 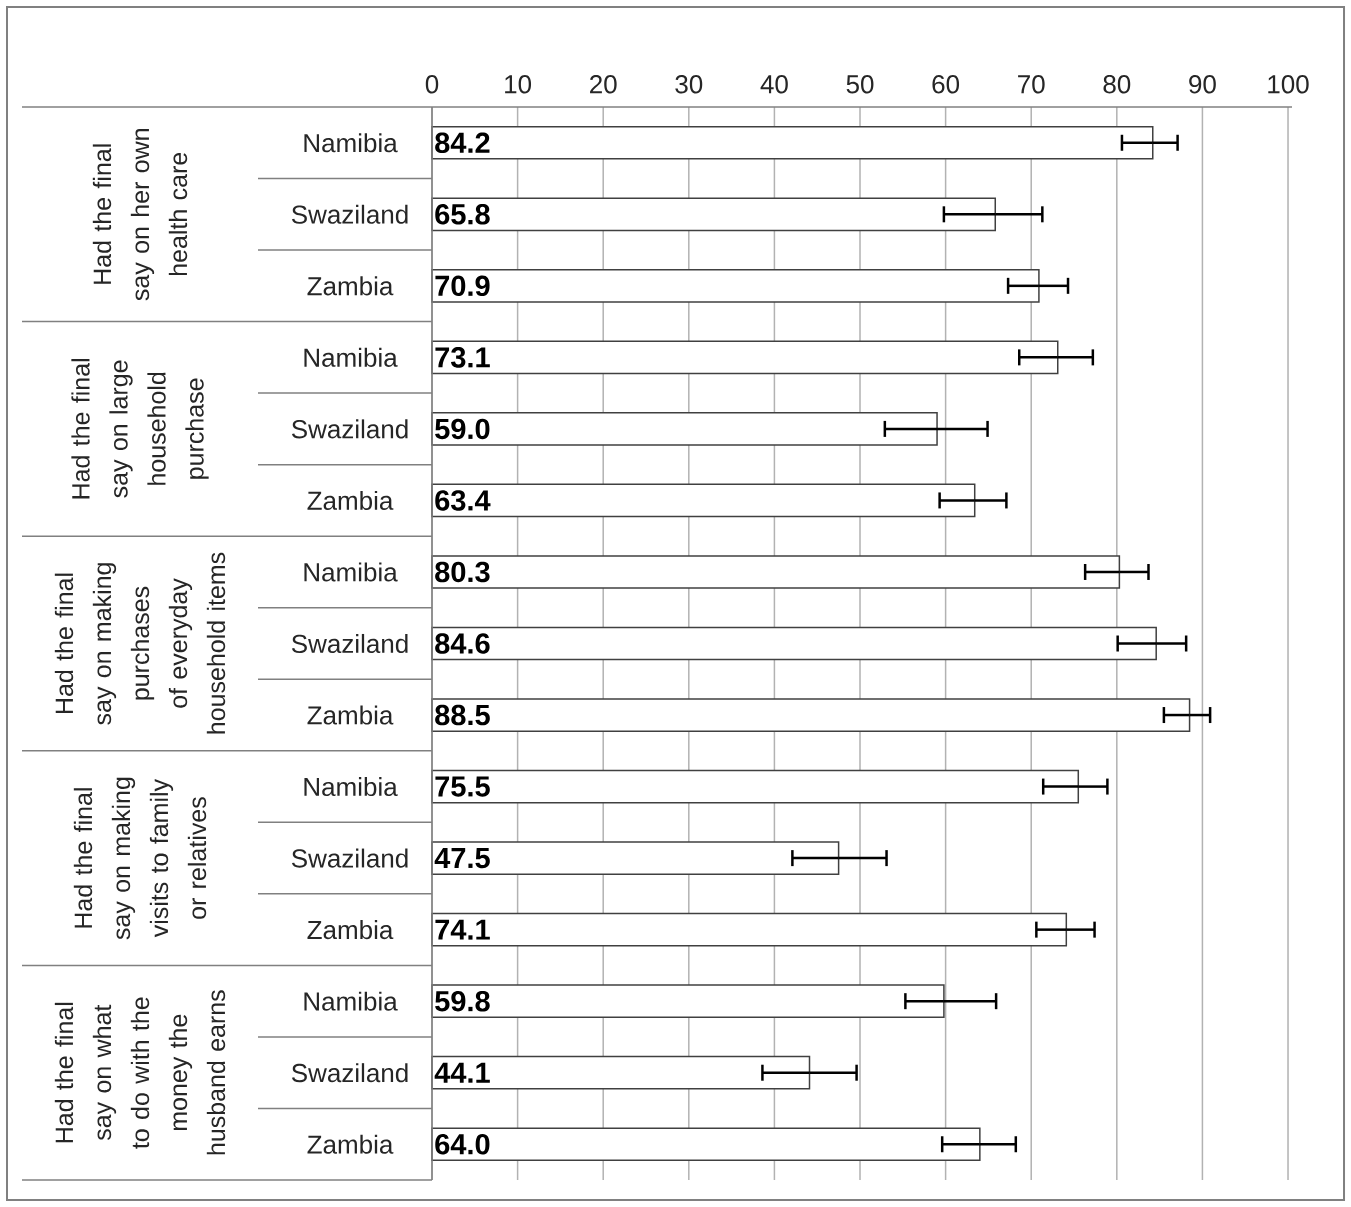 I want to click on text: Had the final say on making visits to family or relatives, so click(x=140, y=858).